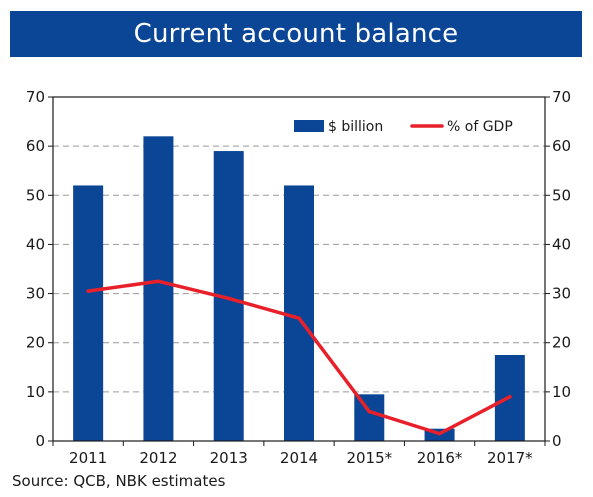 This screenshot has height=497, width=593. I want to click on y-tick-label-left-7: 70, so click(35, 97).